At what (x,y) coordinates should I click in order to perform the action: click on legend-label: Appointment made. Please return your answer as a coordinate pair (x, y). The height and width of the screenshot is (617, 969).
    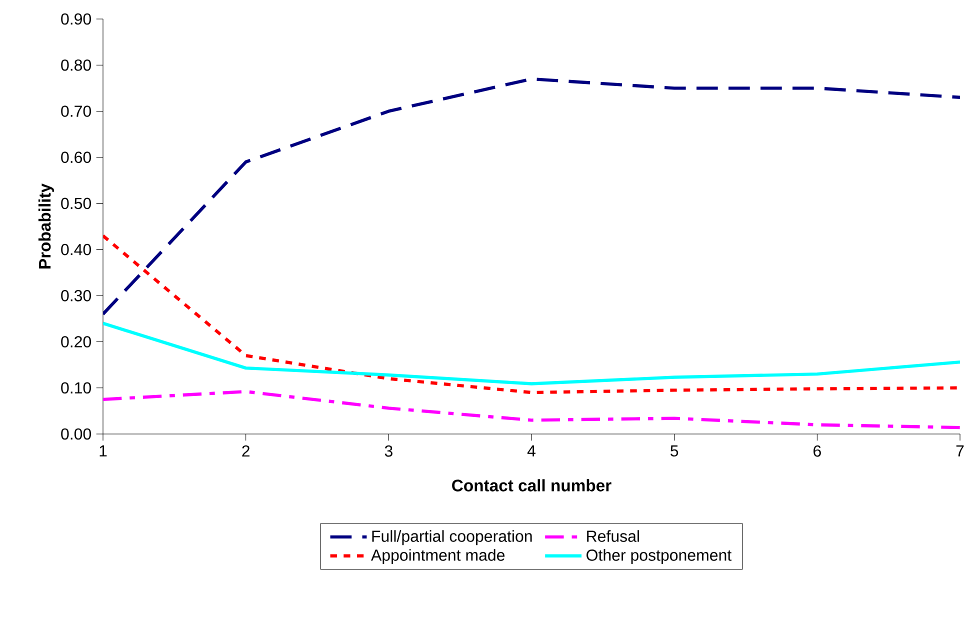
    Looking at the image, I should click on (437, 556).